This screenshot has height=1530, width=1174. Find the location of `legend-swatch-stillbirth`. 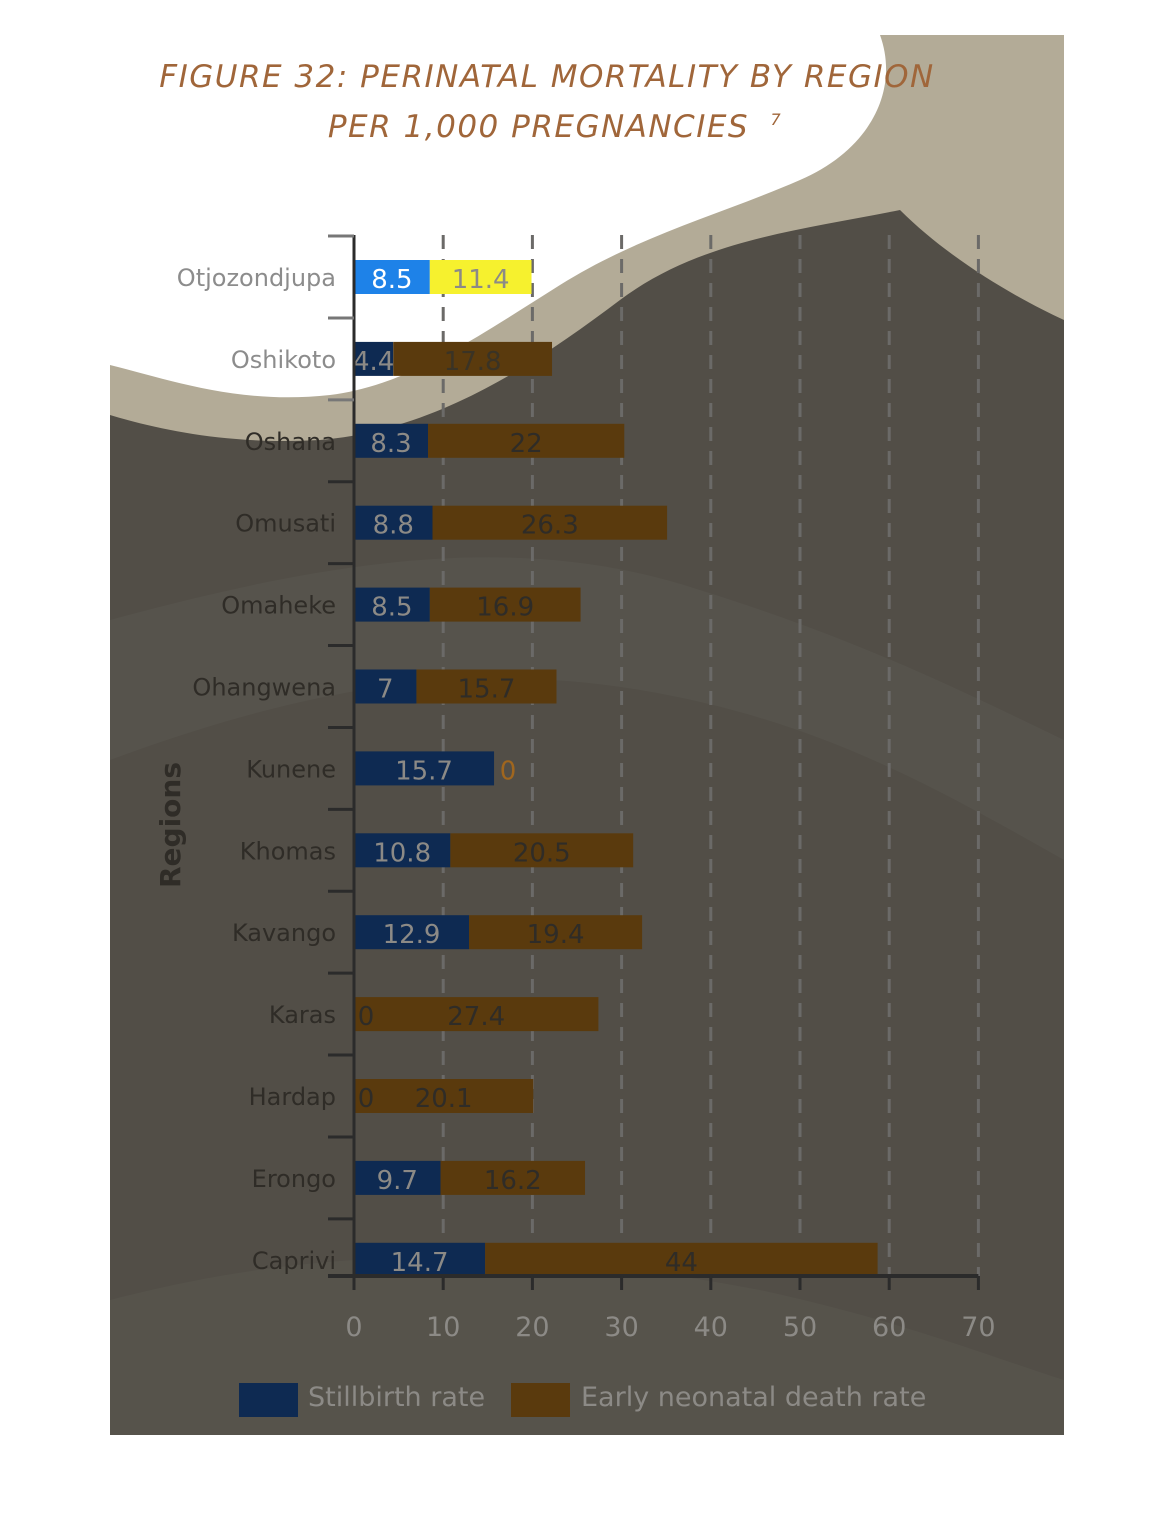

legend-swatch-stillbirth is located at coordinates (268, 1400).